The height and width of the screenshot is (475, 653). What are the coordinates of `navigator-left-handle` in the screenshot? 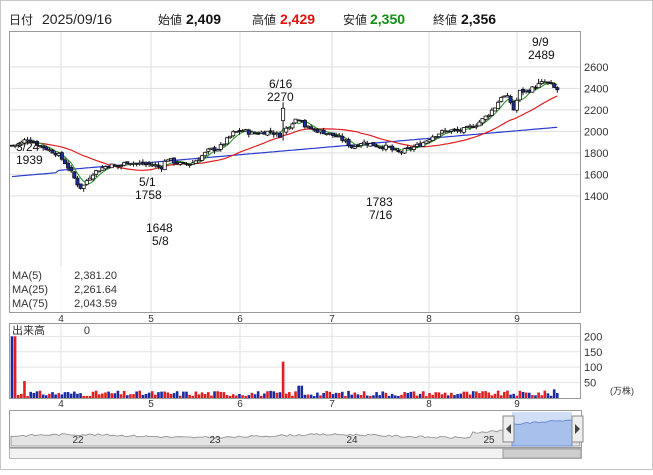 It's located at (508, 429).